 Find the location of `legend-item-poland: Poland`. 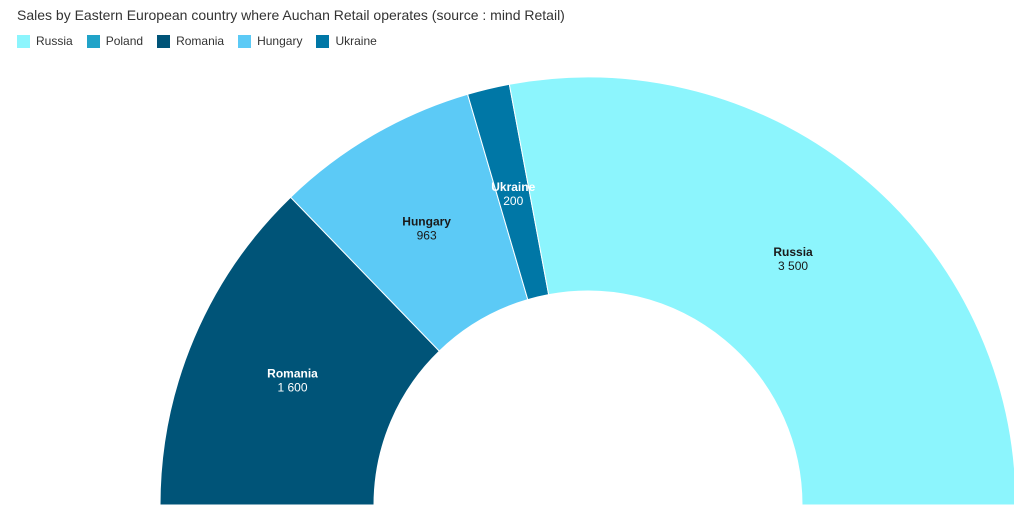

legend-item-poland: Poland is located at coordinates (115, 41).